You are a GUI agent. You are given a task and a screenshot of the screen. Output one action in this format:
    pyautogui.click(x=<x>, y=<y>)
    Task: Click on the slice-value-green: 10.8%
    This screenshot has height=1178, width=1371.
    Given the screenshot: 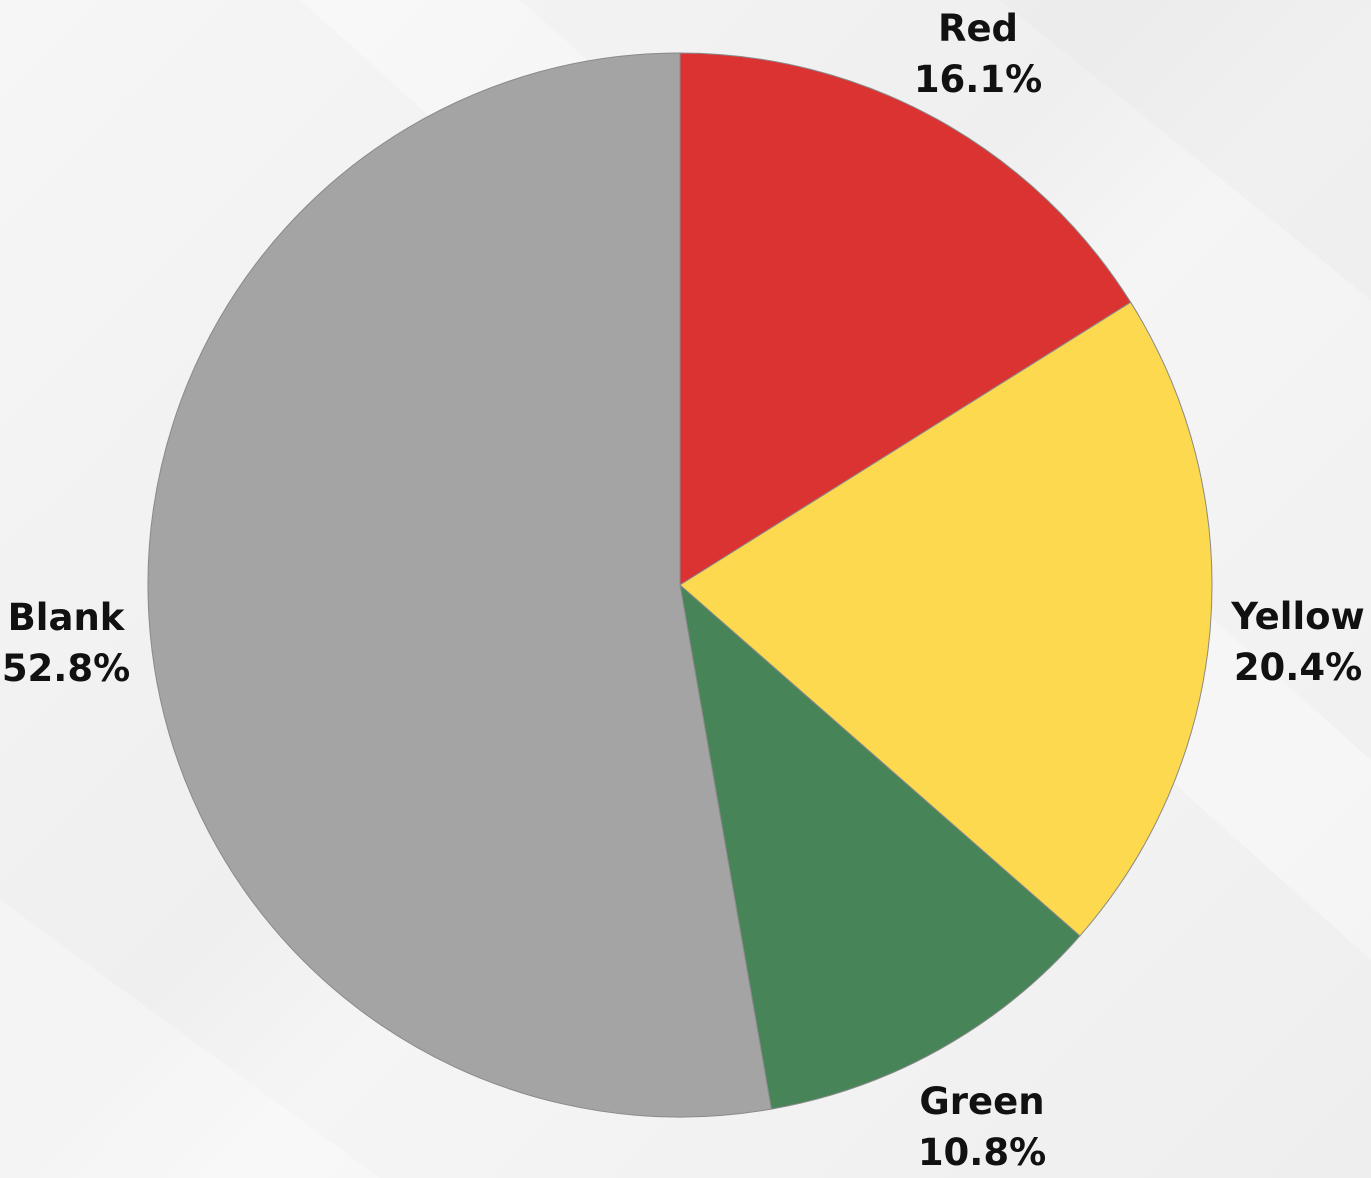 What is the action you would take?
    pyautogui.click(x=982, y=1152)
    